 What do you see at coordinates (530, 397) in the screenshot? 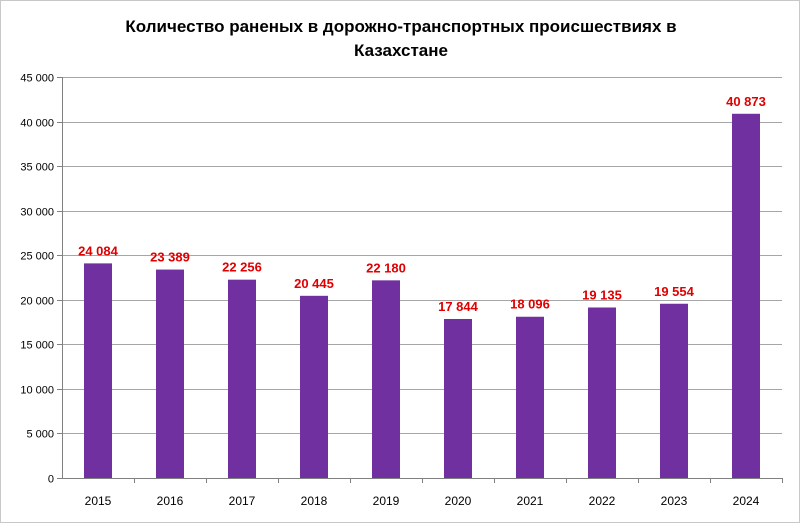
I see `bar-2021` at bounding box center [530, 397].